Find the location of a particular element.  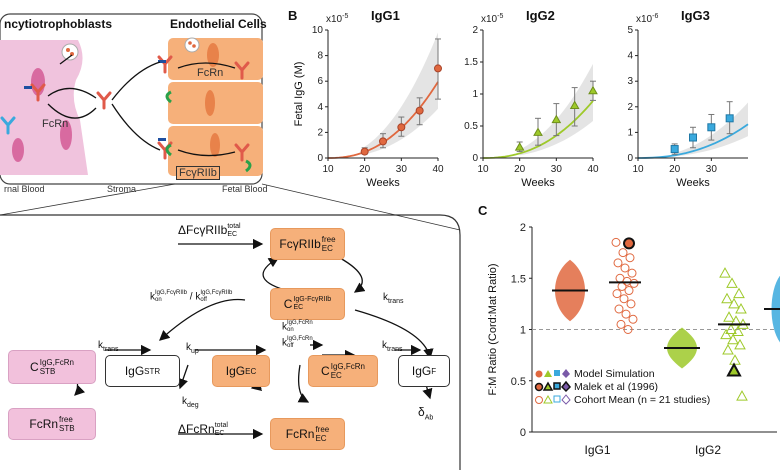

uncertainty-band is located at coordinates (711, 129).